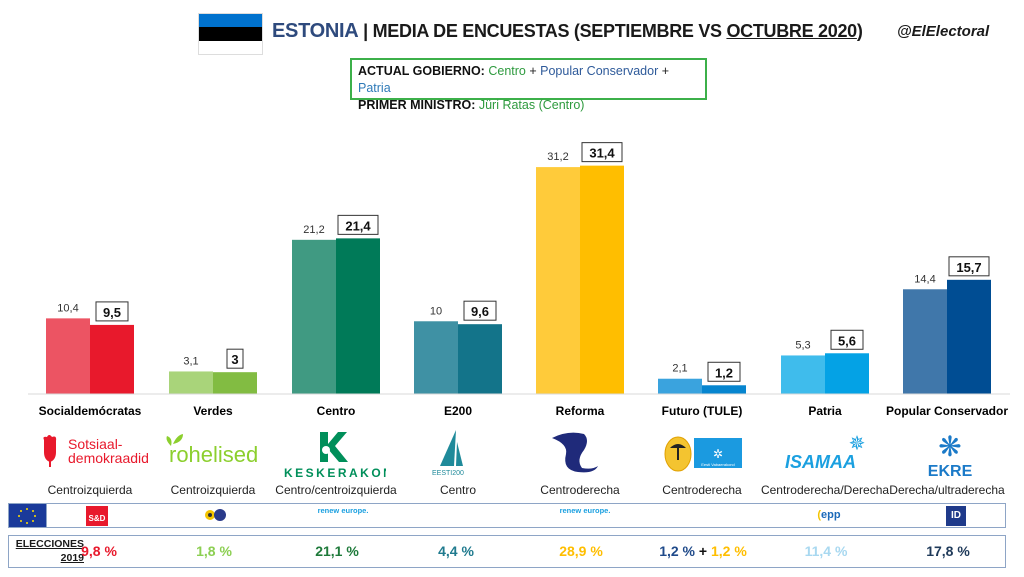 This screenshot has height=577, width=1024. I want to click on government-parties: Centro + Popular Conservador + Patria, so click(513, 79).